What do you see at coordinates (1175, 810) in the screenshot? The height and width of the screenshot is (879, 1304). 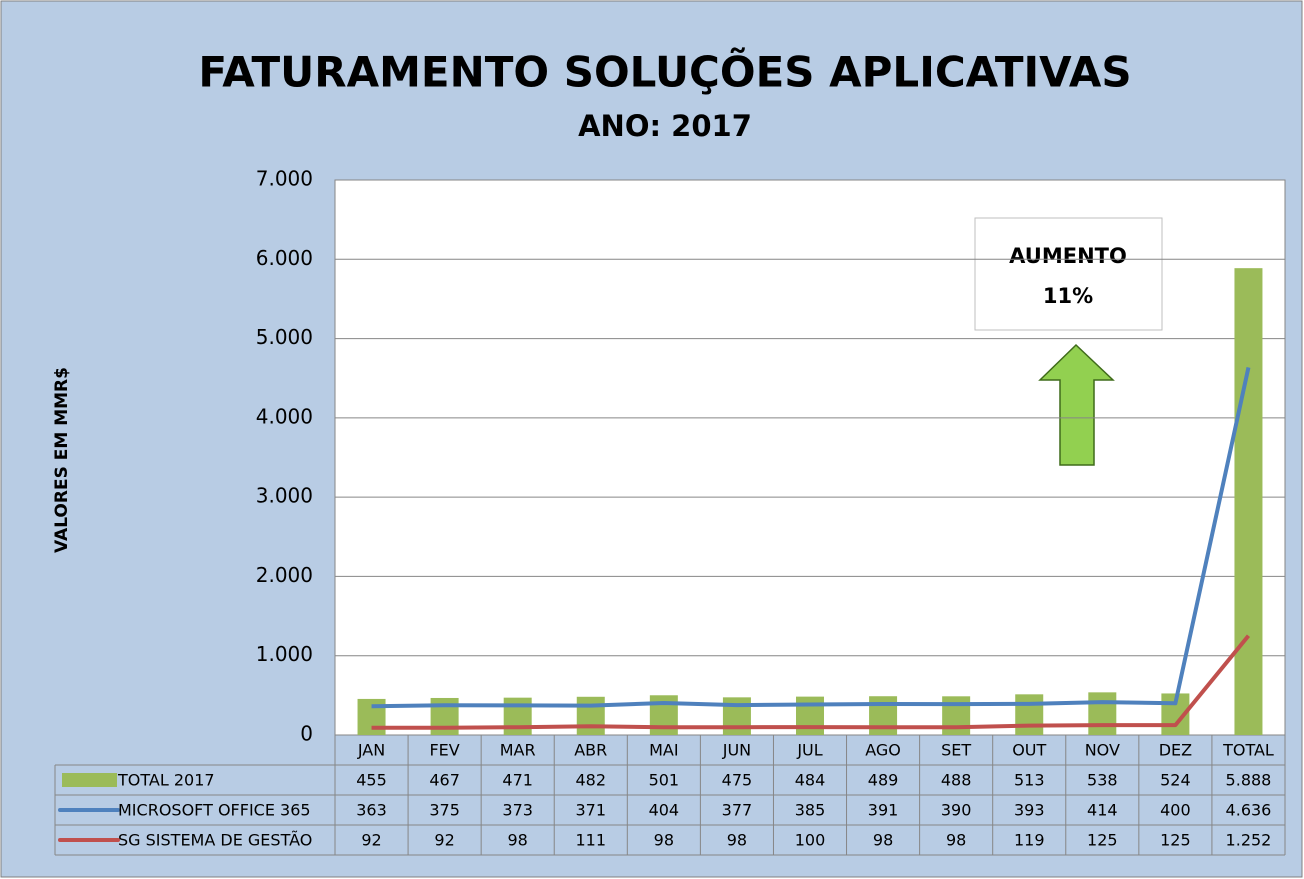 I see `data-label: 400` at bounding box center [1175, 810].